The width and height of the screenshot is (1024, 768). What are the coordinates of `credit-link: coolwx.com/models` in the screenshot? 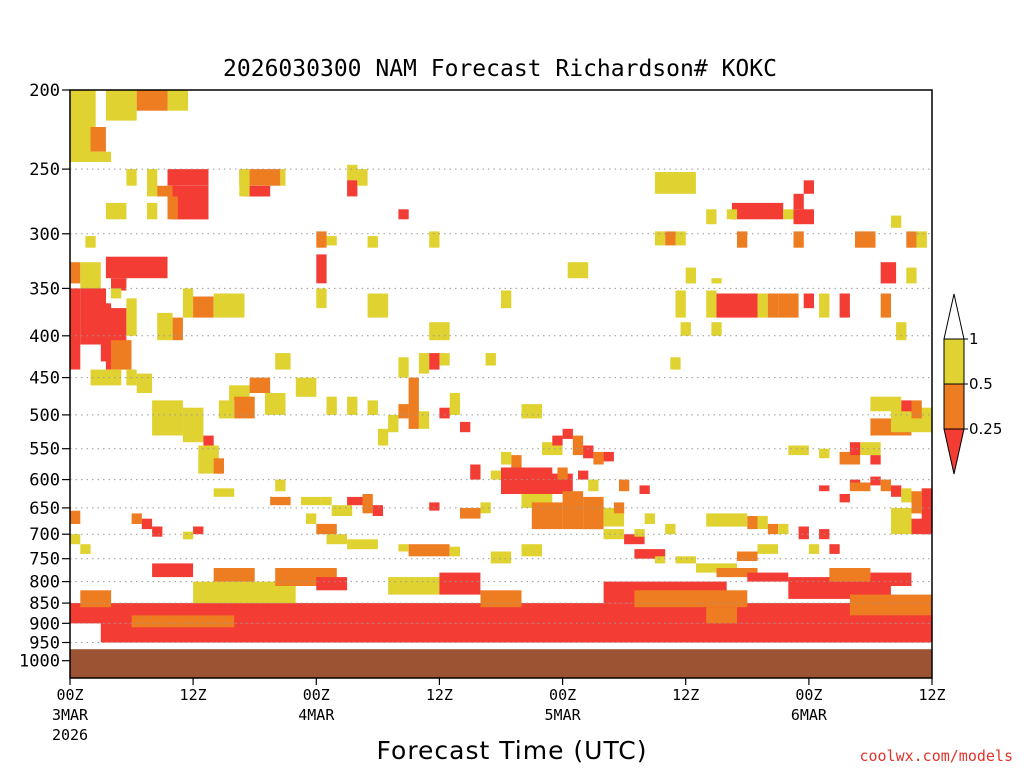 It's located at (936, 756).